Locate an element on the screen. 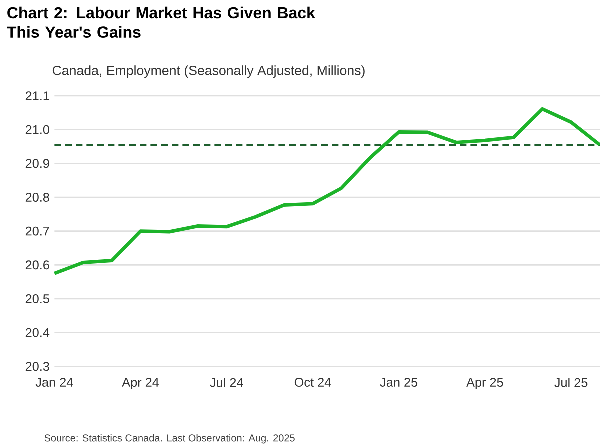 The image size is (600, 448). x-tick-label: Jul 25 is located at coordinates (571, 383).